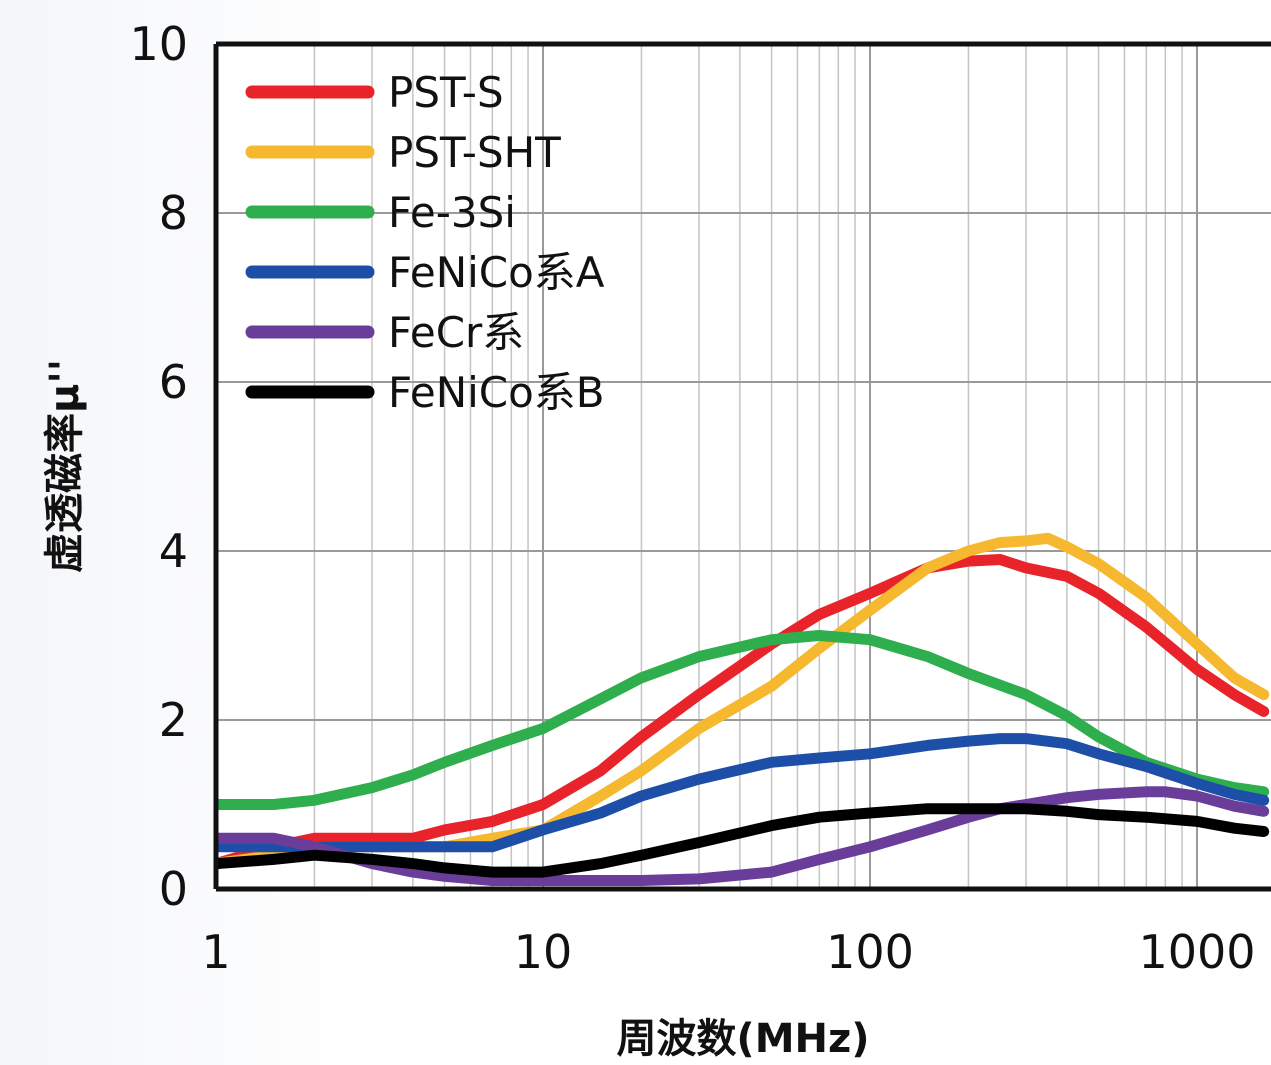  Describe the element at coordinates (456, 332) in the screenshot. I see `legend-label: FeCr系` at that location.